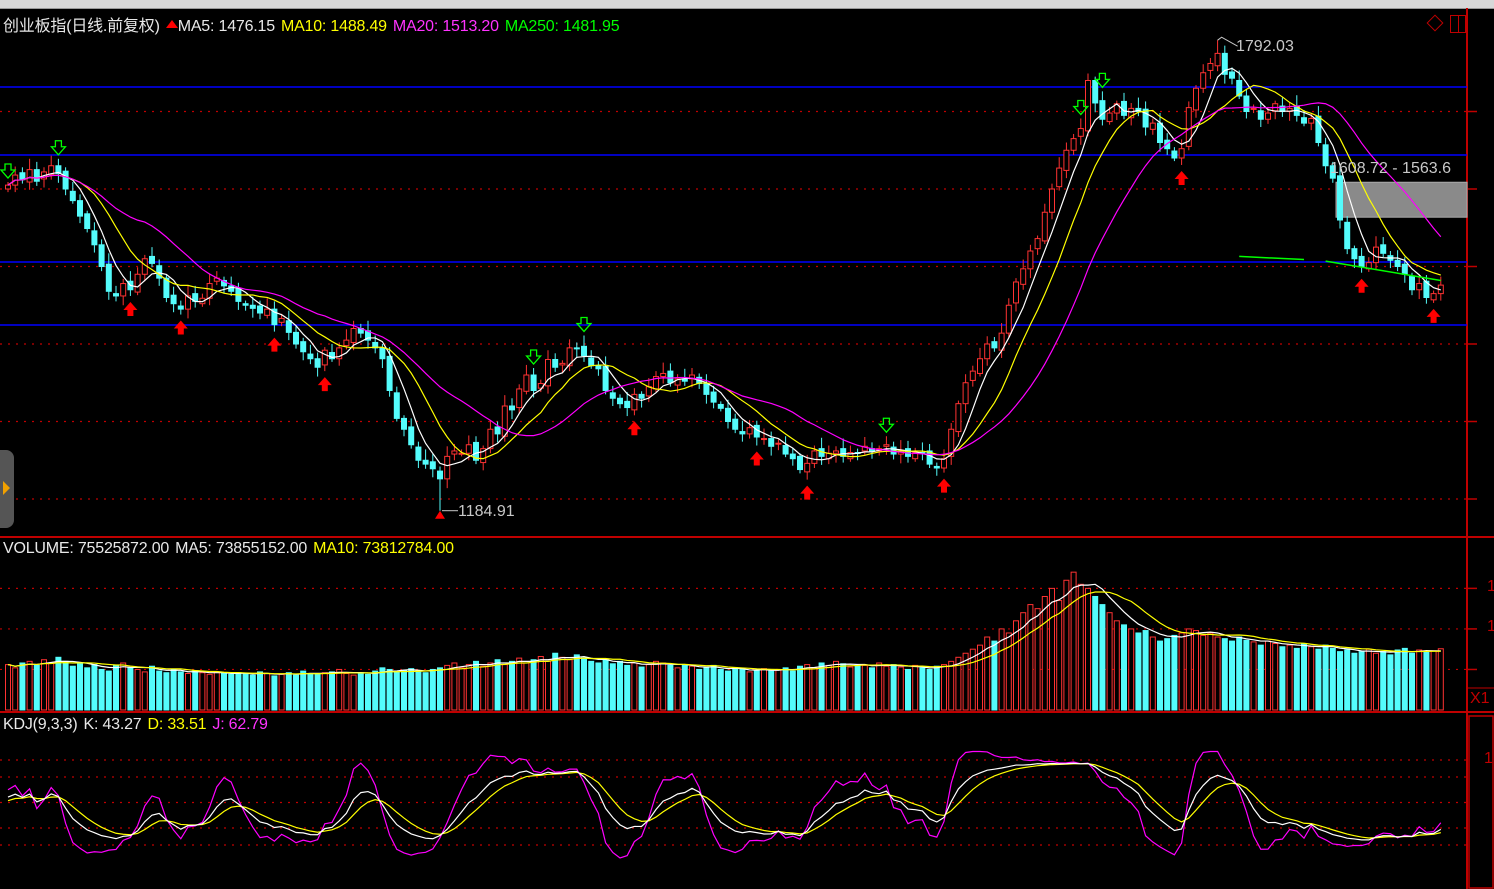  Describe the element at coordinates (562, 26) in the screenshot. I see `ma250-label: MA250: 1481.95` at that location.